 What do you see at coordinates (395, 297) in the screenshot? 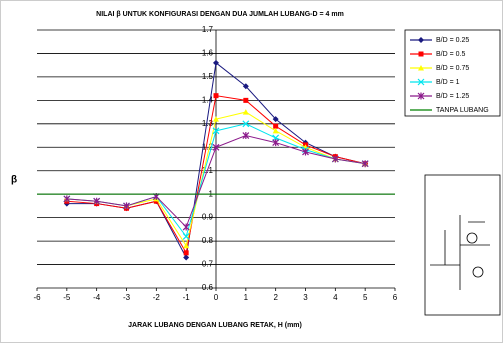
I see `x-tick-label: 6` at bounding box center [395, 297].